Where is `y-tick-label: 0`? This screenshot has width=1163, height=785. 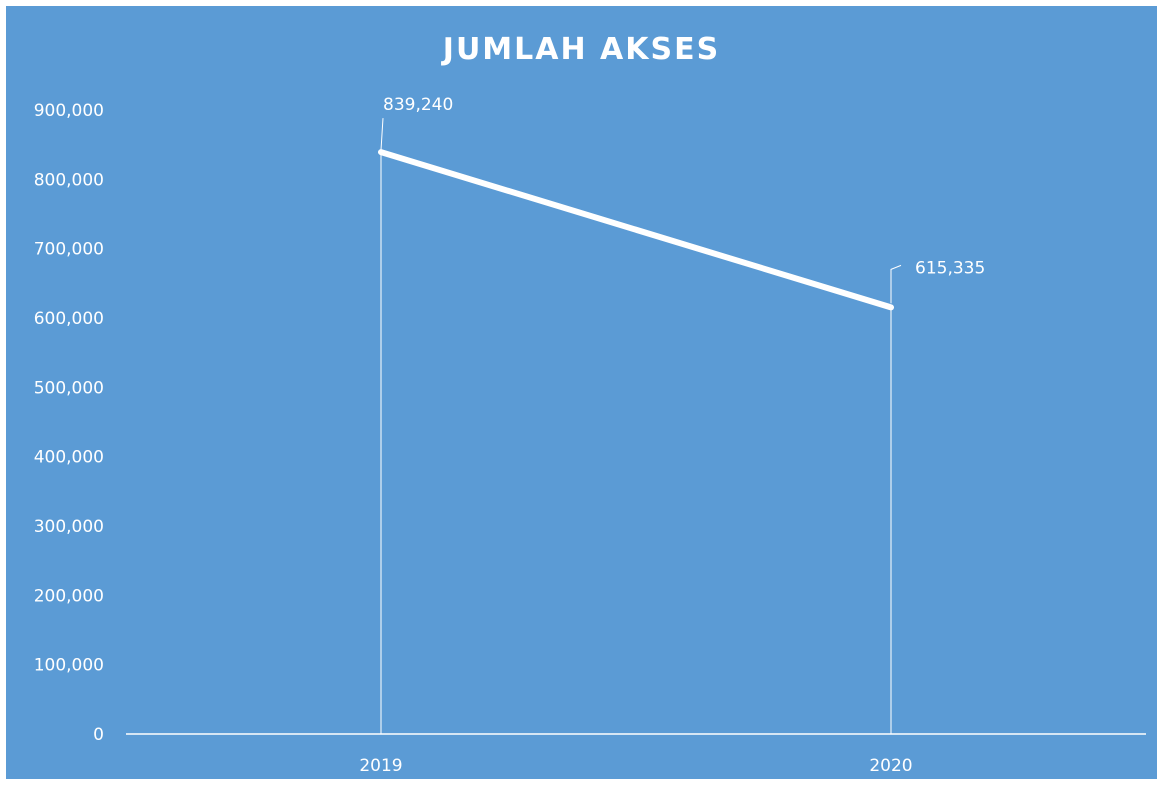 y-tick-label: 0 is located at coordinates (98, 735).